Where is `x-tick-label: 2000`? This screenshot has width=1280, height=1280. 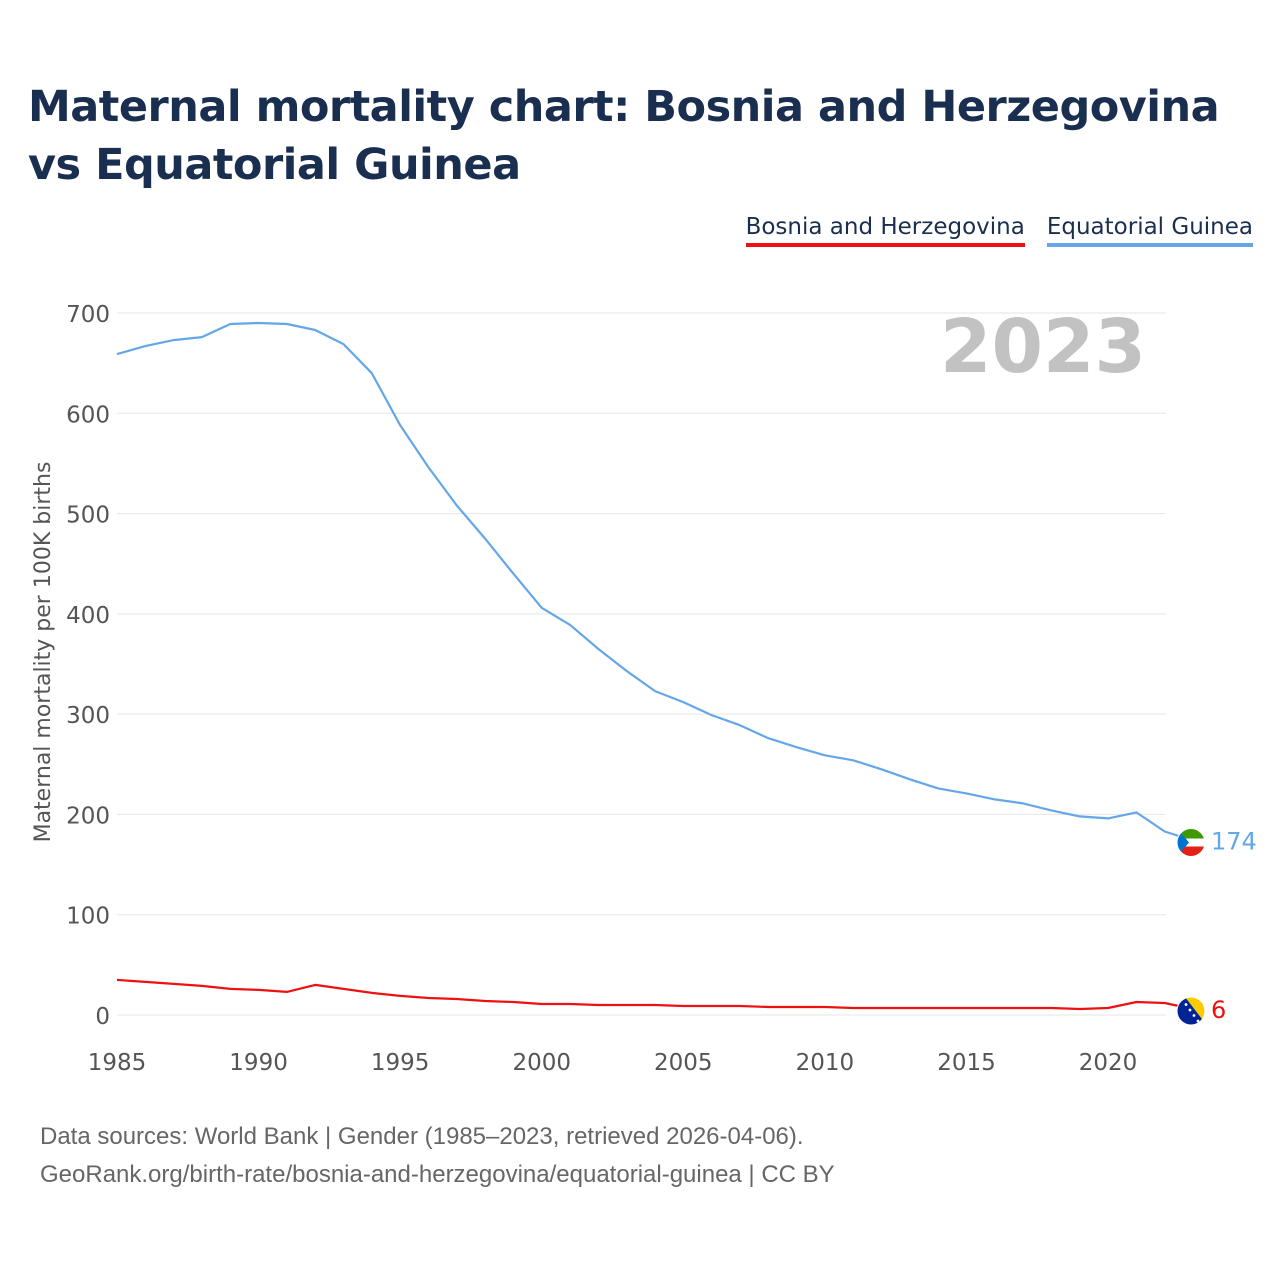 x-tick-label: 2000 is located at coordinates (541, 1063).